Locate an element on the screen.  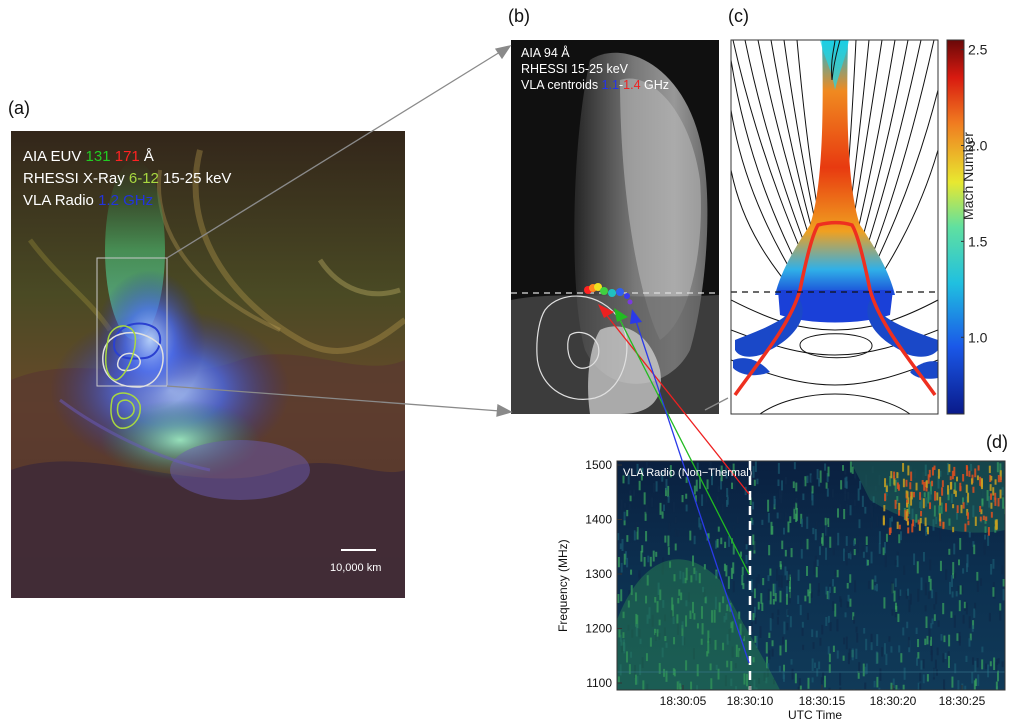
centroid-suffix: GHz is located at coordinates (655, 85).